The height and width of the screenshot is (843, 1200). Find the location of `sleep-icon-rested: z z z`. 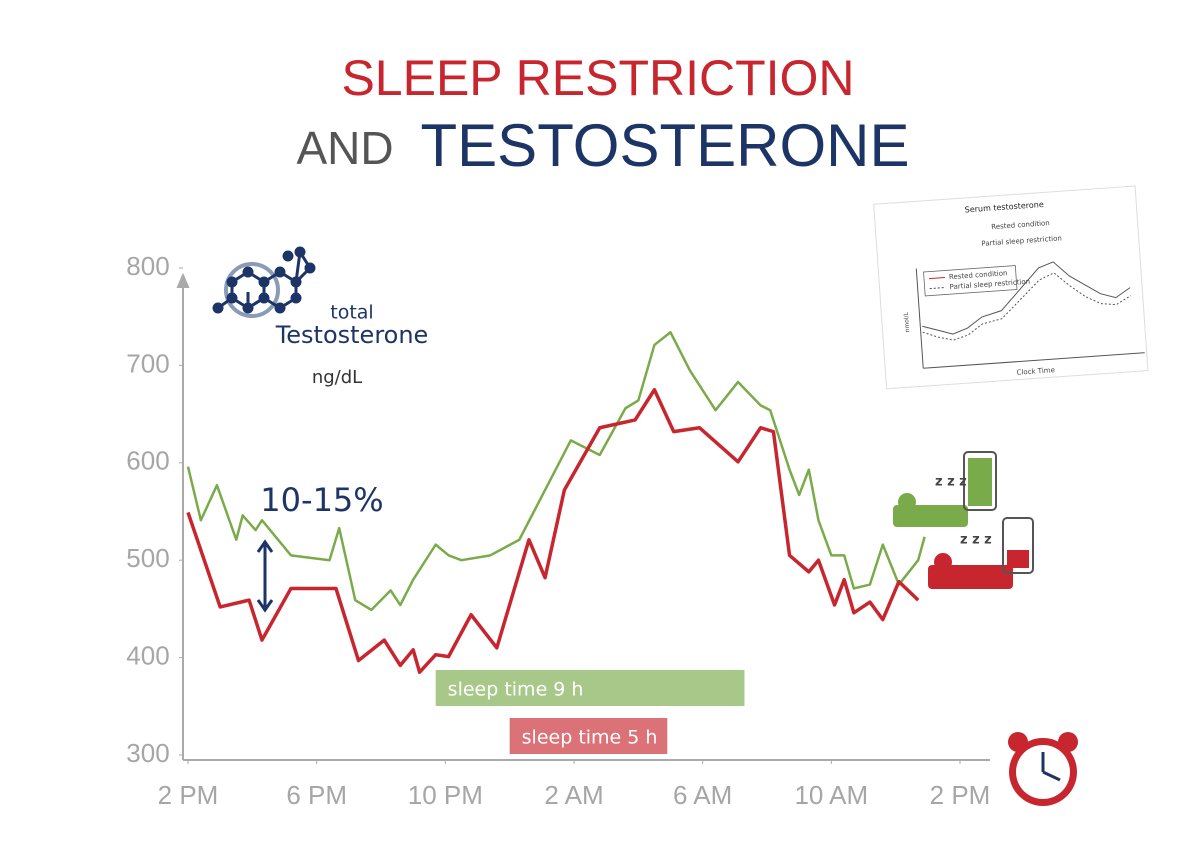

sleep-icon-rested: z z z is located at coordinates (945, 489).